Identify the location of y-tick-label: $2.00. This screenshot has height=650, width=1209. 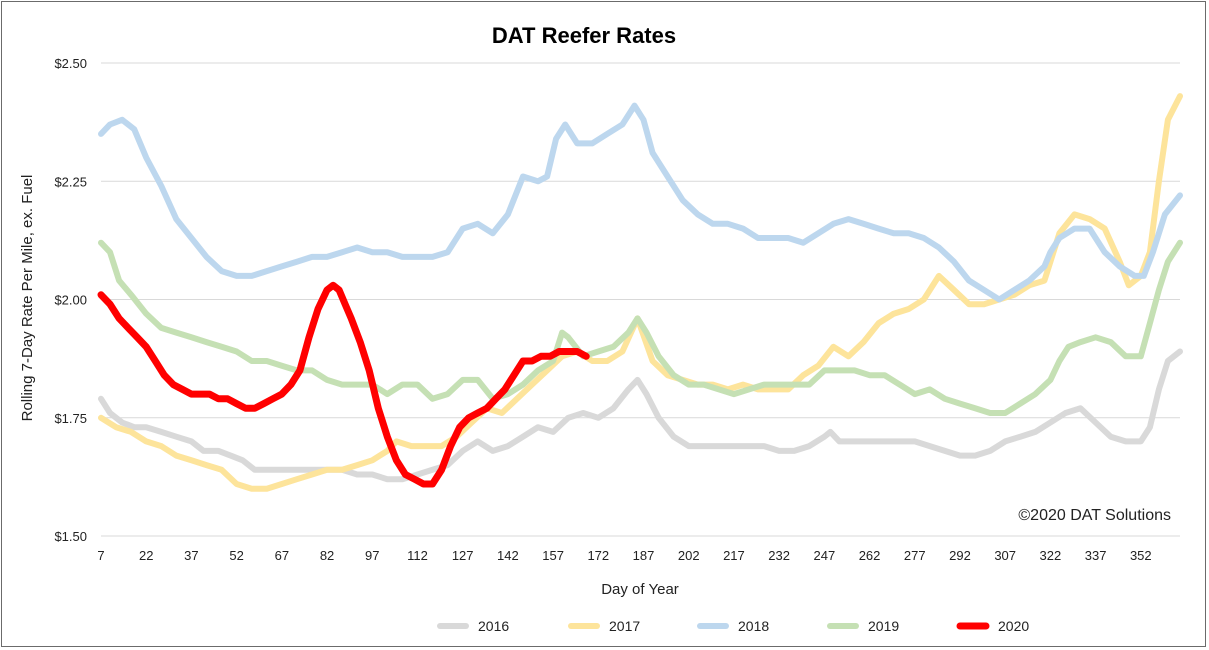
(70, 300).